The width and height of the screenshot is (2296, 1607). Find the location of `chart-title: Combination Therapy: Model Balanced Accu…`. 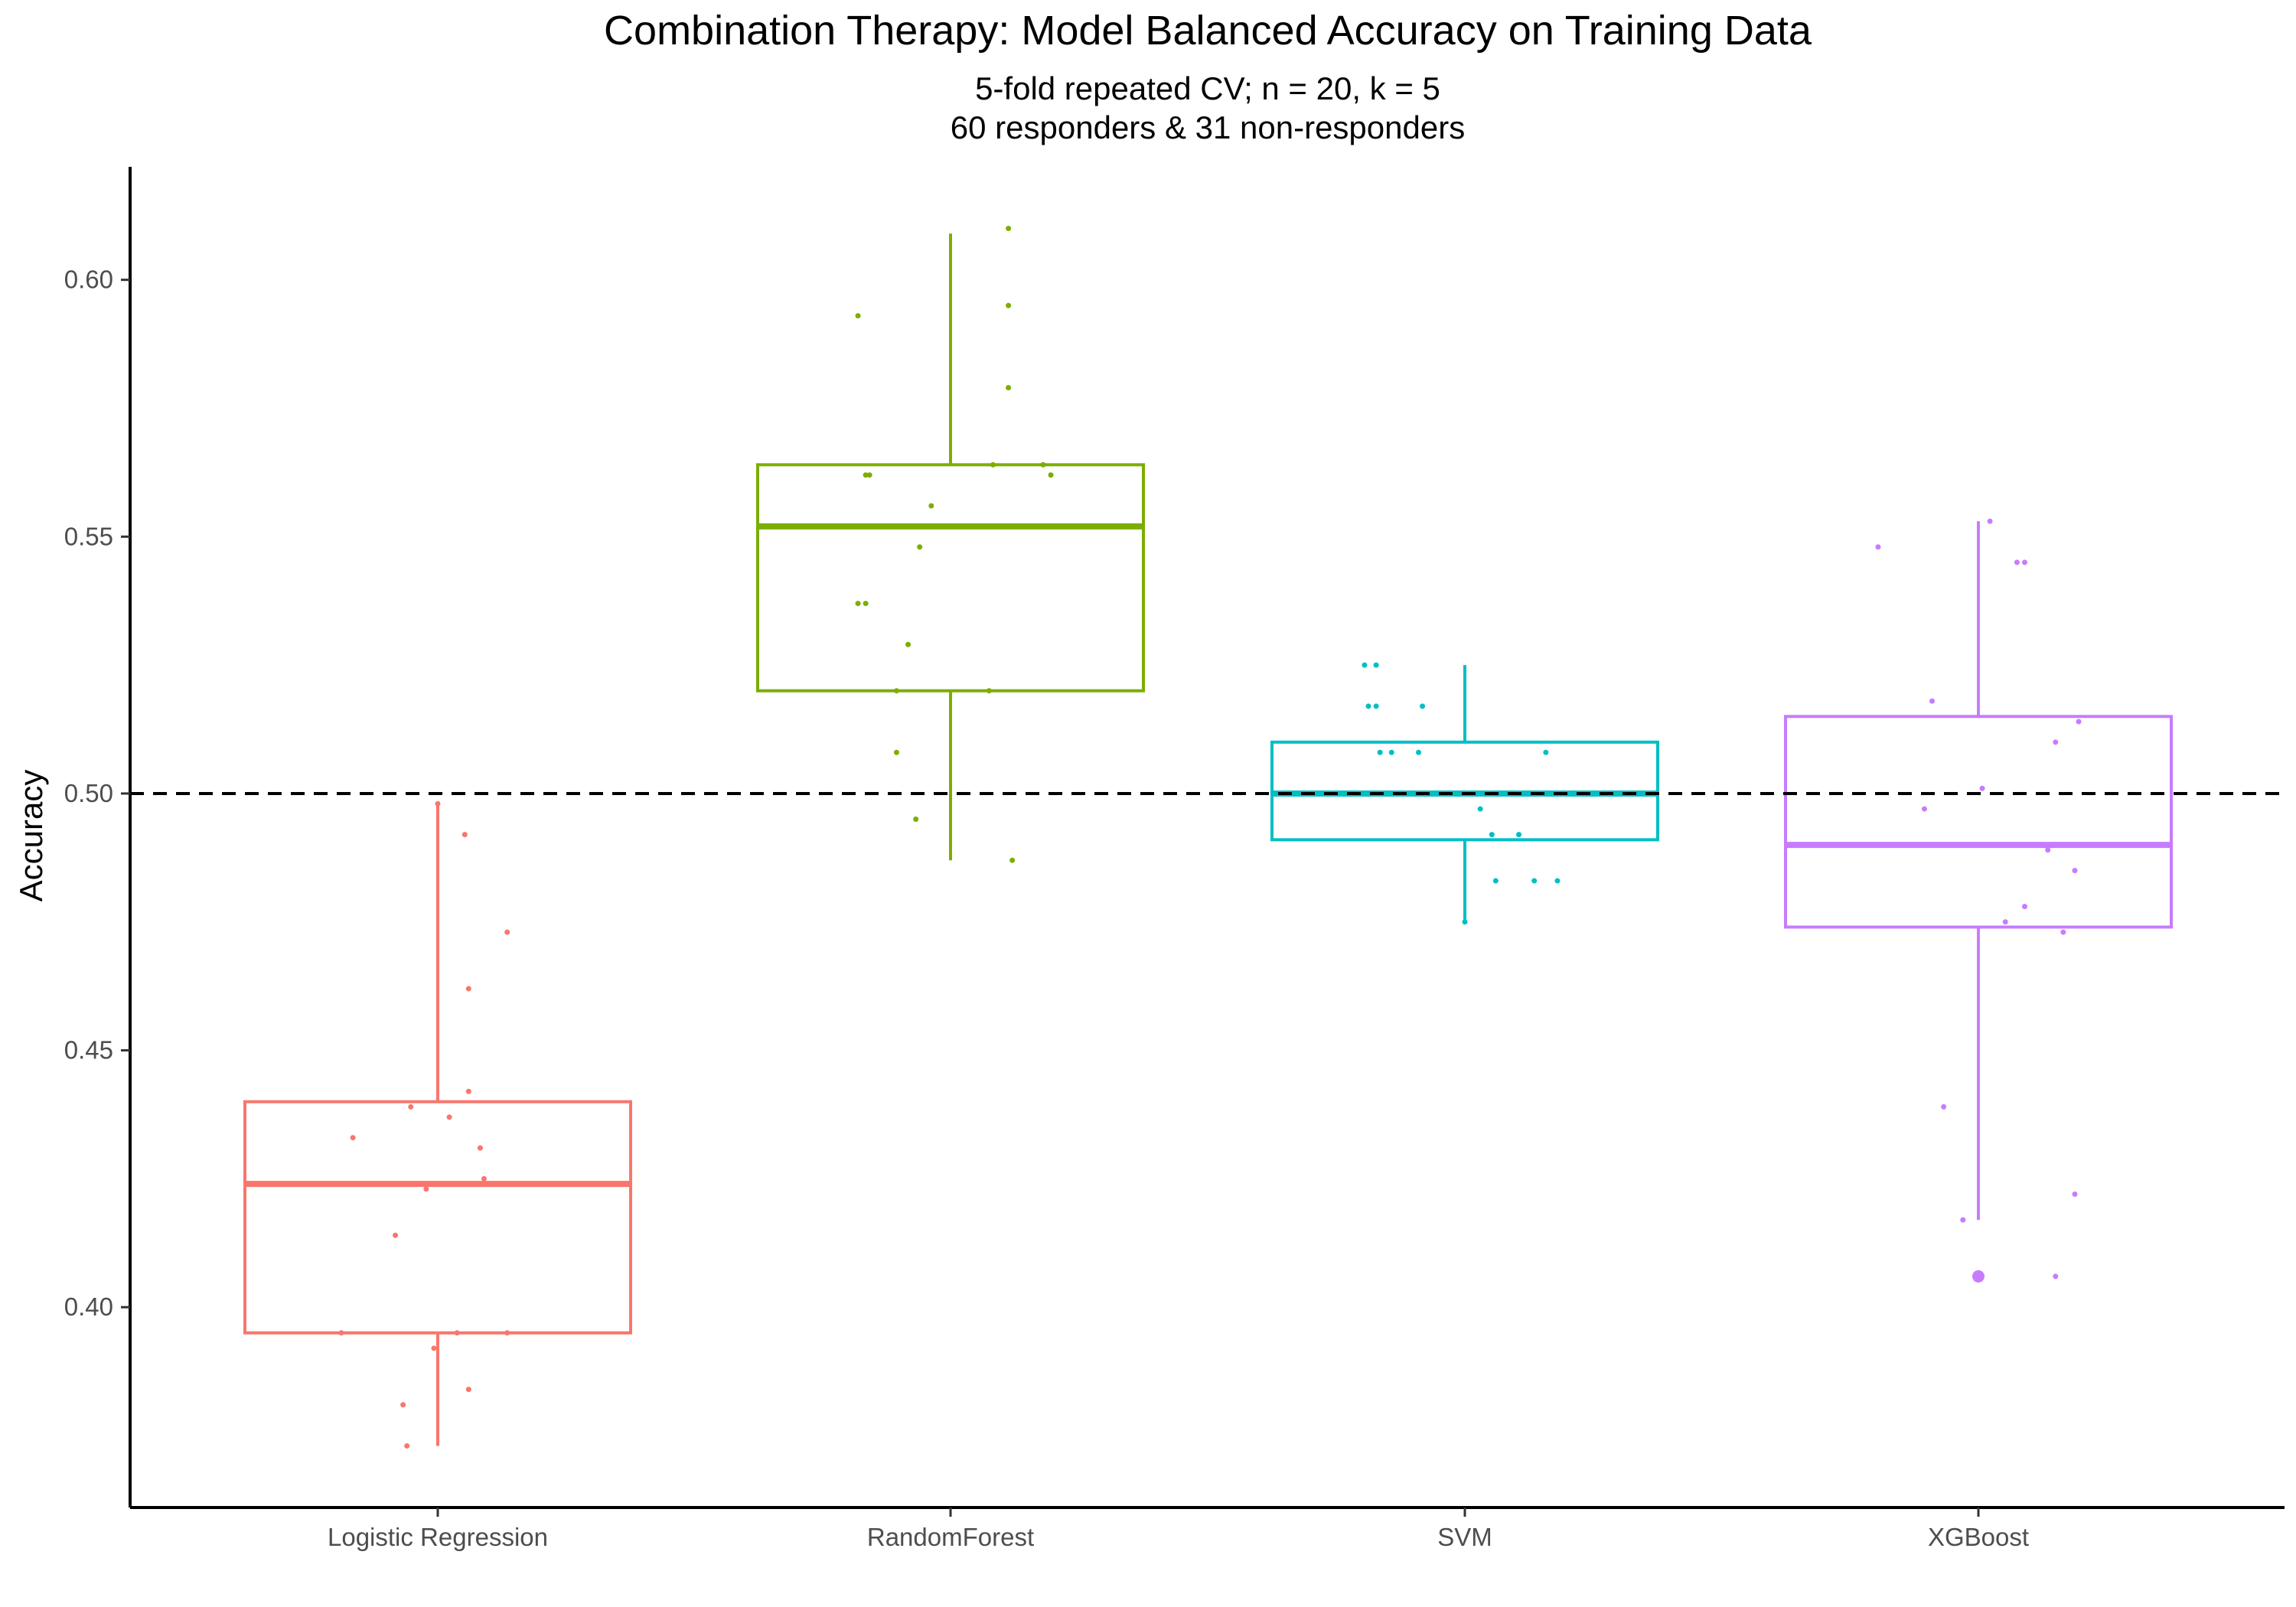

chart-title: Combination Therapy: Model Balanced Accu… is located at coordinates (1208, 31).